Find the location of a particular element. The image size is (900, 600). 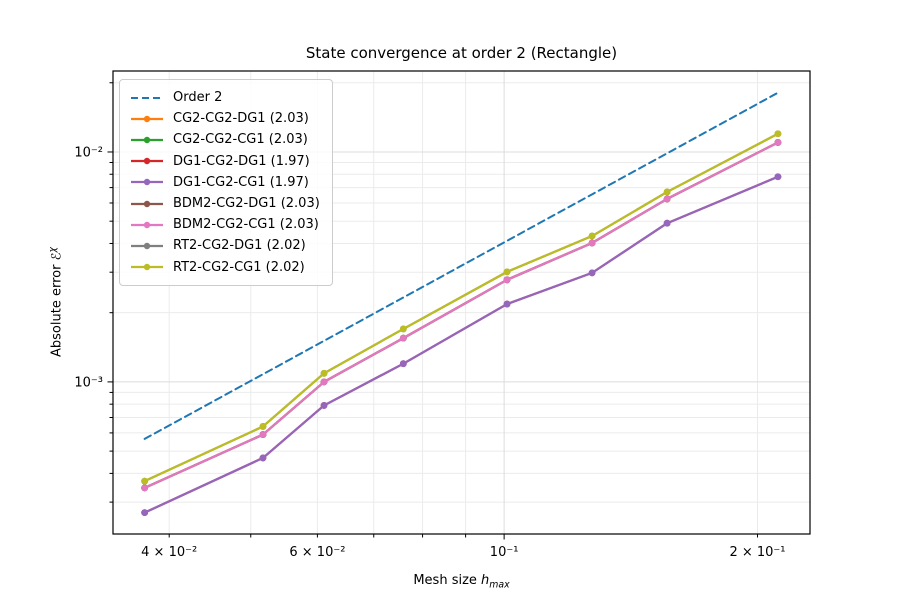

legend-label: DG1-CG2-CG1 (1.97) is located at coordinates (241, 182).